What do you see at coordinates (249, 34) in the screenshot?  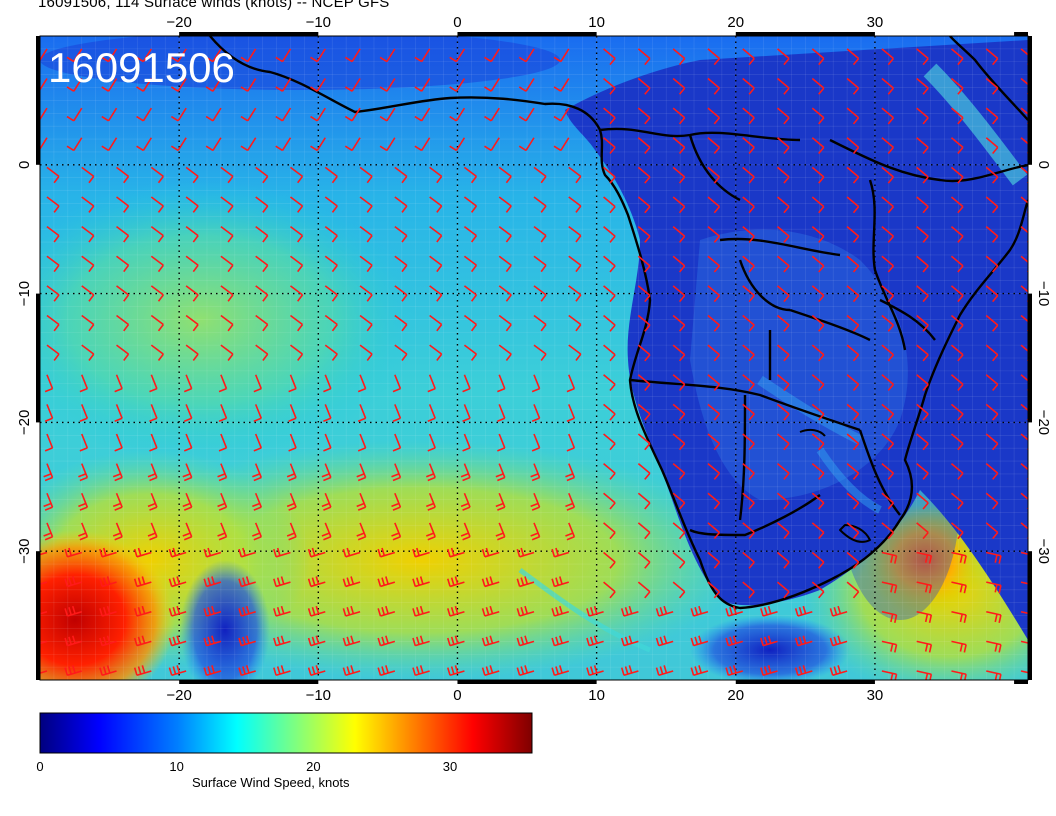 I see `axis-bar-top` at bounding box center [249, 34].